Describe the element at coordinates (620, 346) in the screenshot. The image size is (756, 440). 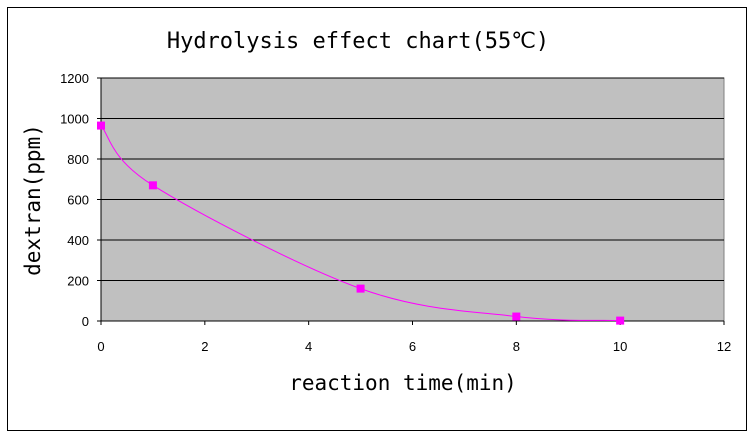
I see `x-tick-label: 10` at that location.